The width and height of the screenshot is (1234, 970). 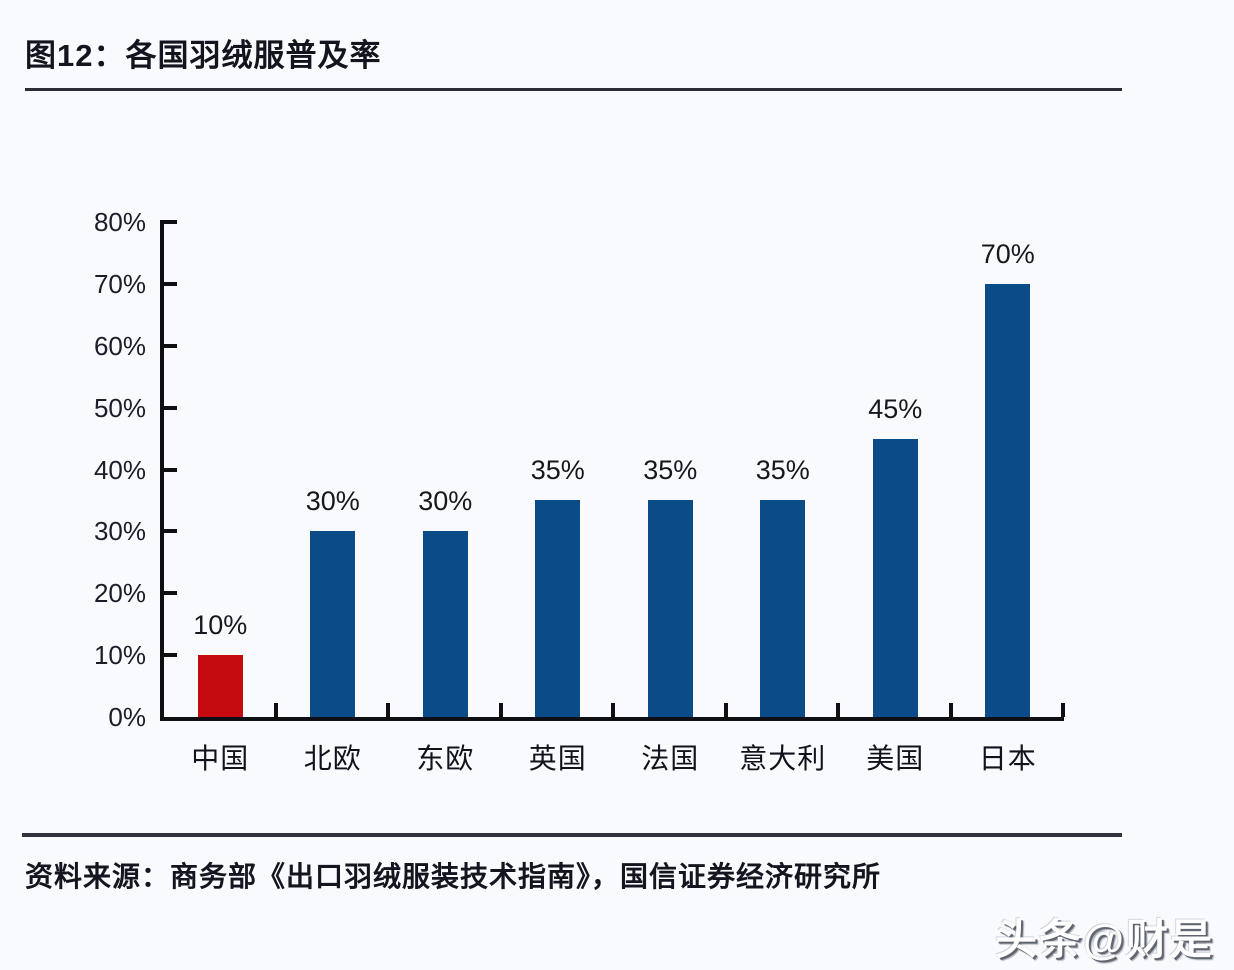 I want to click on source-note: 资料来源：商务部《出口羽绒服装技术指南》，国信证券经济研究所, so click(x=453, y=876).